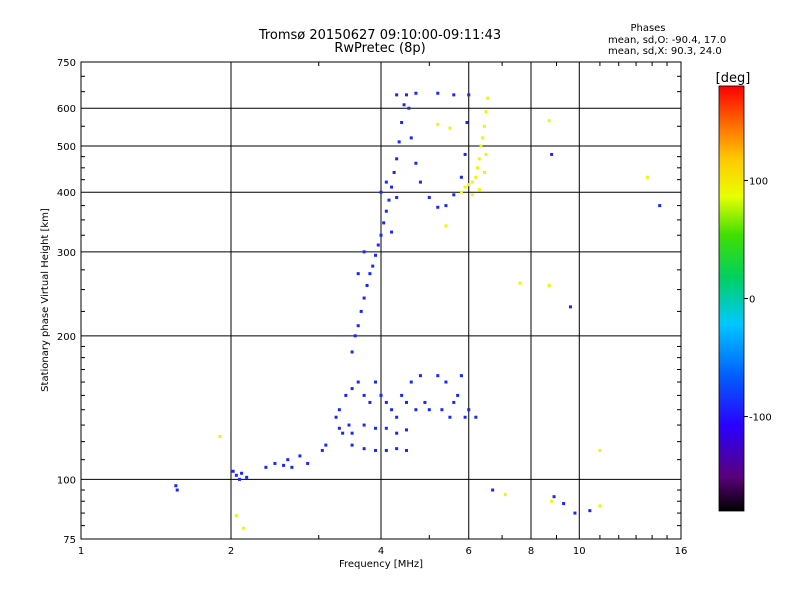  What do you see at coordinates (531, 551) in the screenshot?
I see `x-tick-label: 8` at bounding box center [531, 551].